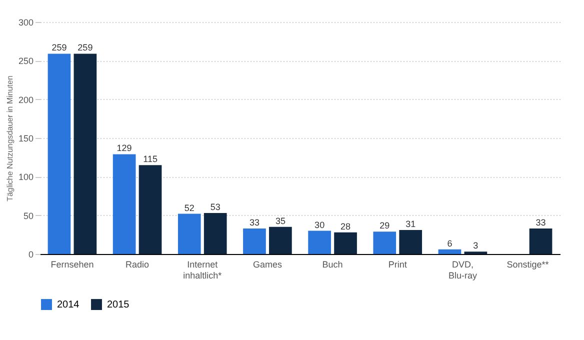 This screenshot has height=340, width=584. What do you see at coordinates (189, 207) in the screenshot?
I see `data-label: 52` at bounding box center [189, 207].